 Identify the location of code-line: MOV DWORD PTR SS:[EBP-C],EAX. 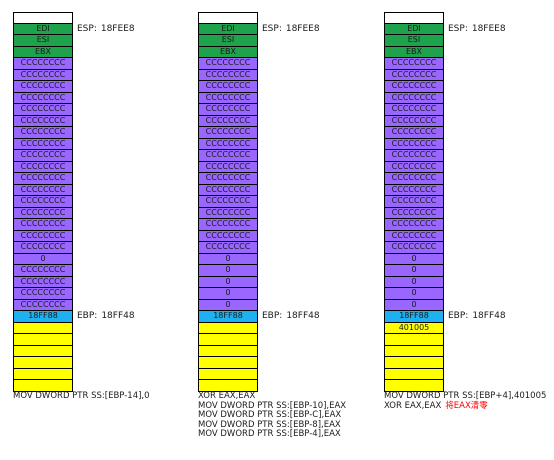
(272, 415).